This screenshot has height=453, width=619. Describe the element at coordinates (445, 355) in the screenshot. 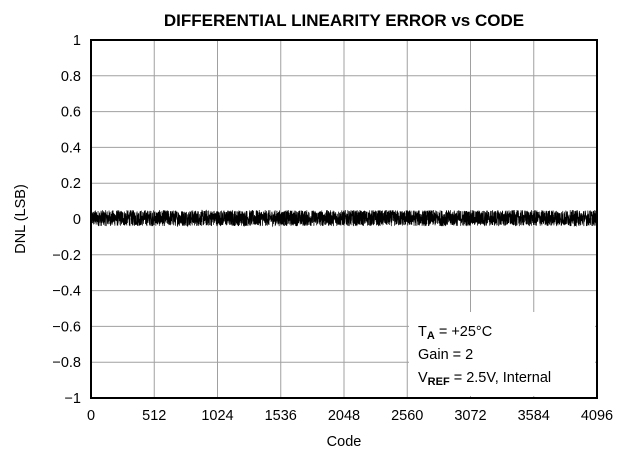

I see `annotation-gain: Gain = 2` at that location.